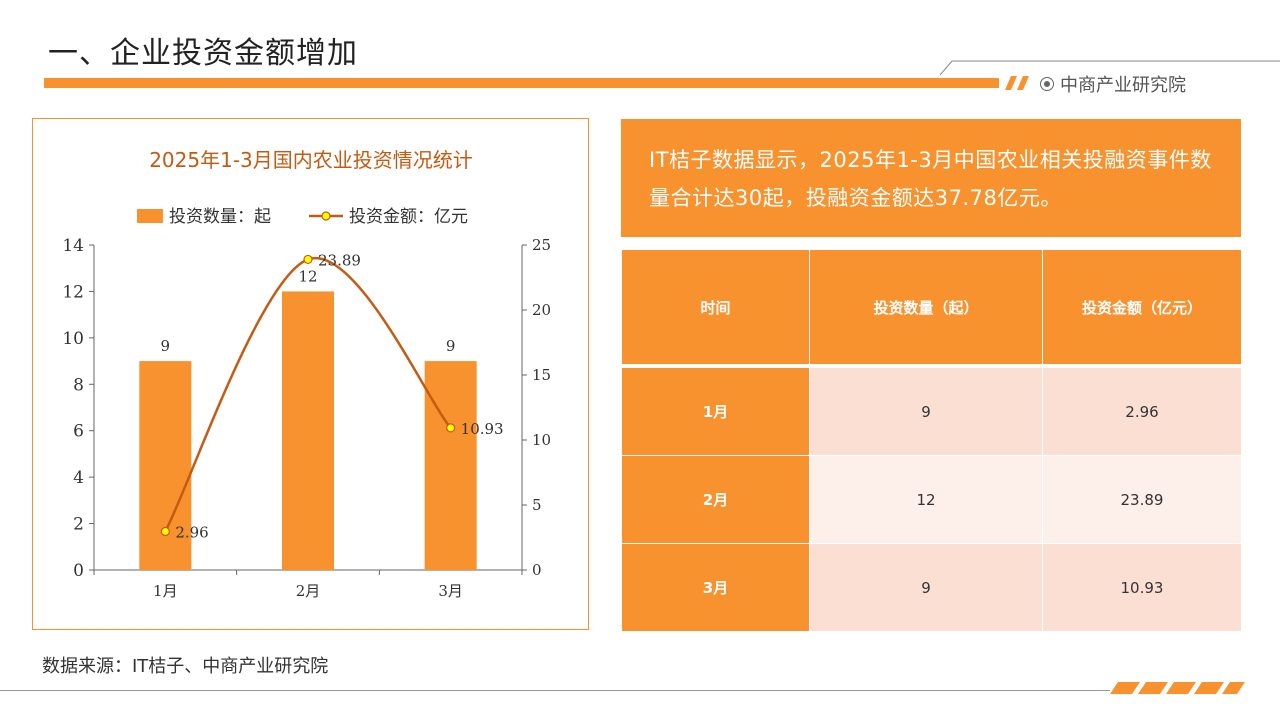 Image resolution: width=1280 pixels, height=720 pixels. I want to click on y-right-tick-label: 15, so click(541, 375).